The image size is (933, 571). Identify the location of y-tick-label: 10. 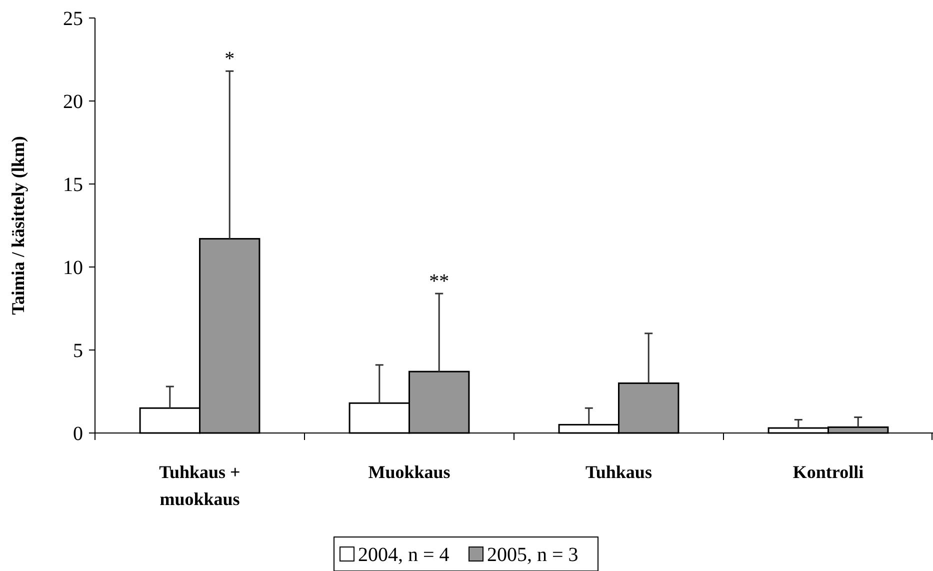
(73, 268).